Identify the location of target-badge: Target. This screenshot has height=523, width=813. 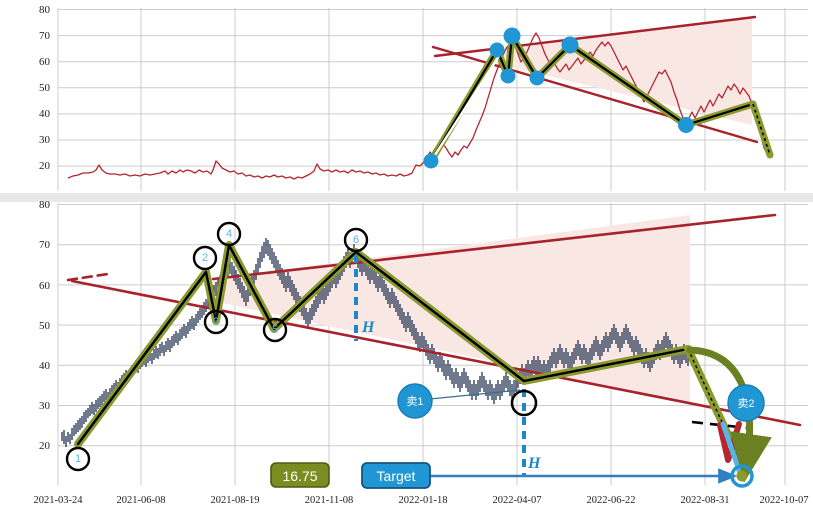
(396, 475).